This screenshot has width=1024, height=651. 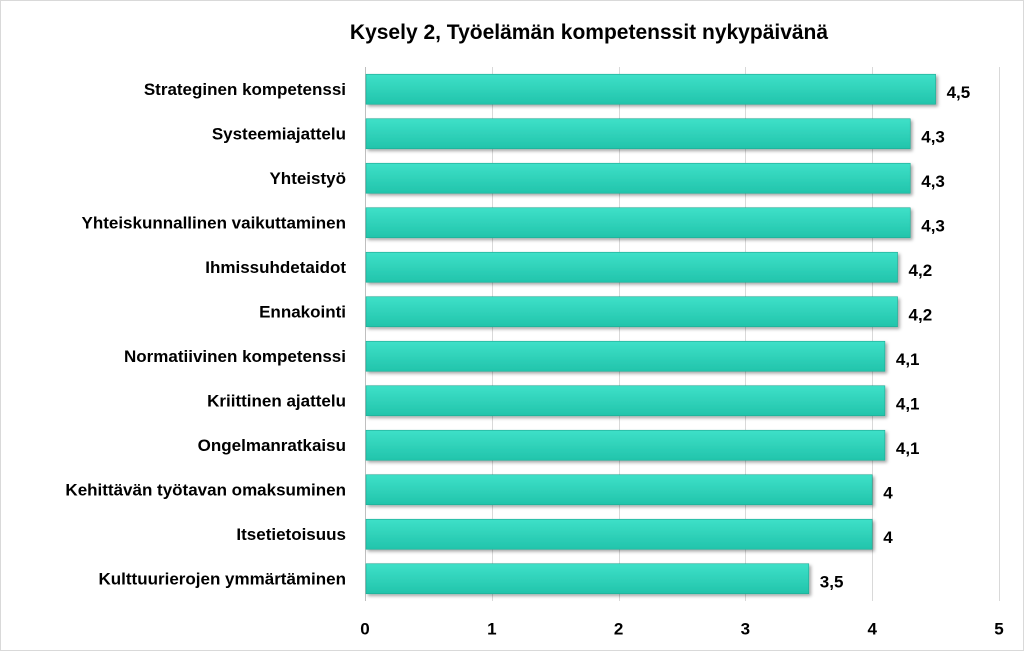 I want to click on category-label: Itsetietoisuus, so click(x=291, y=534).